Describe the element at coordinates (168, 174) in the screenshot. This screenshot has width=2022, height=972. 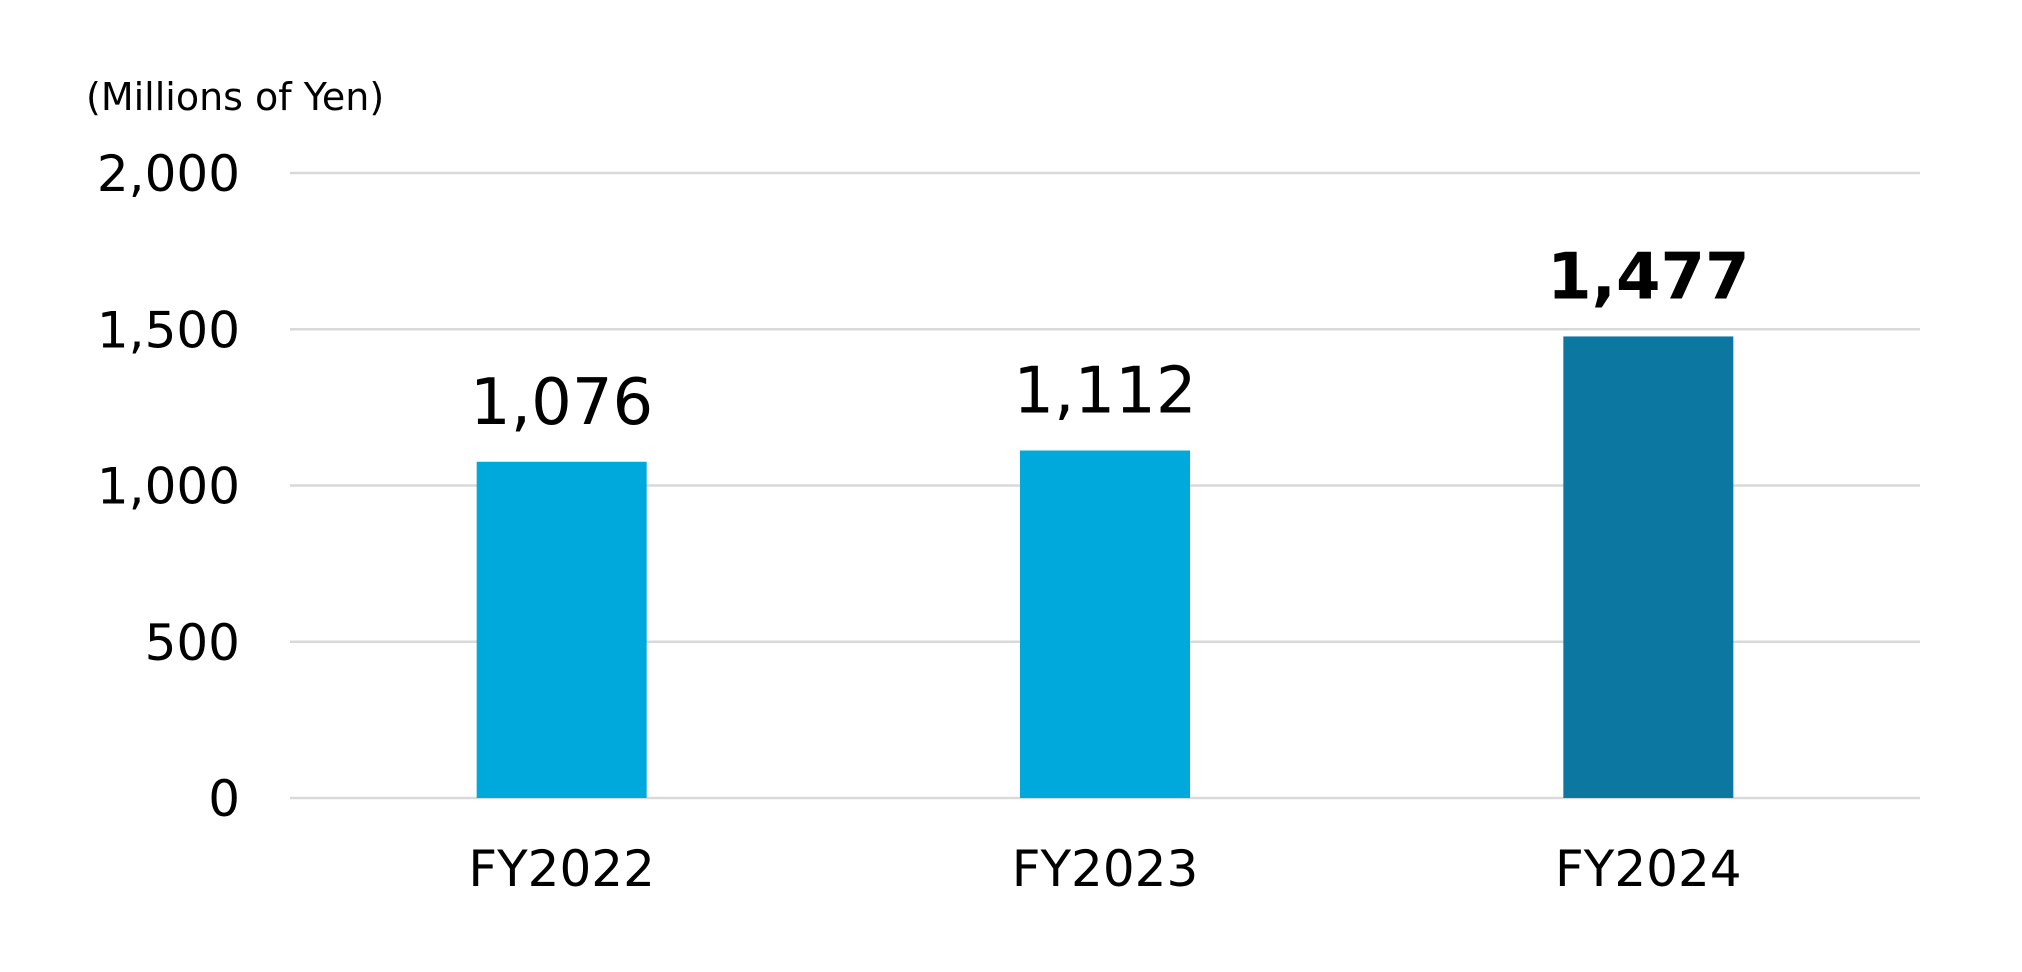
I see `y-tick-label: 2,000` at that location.